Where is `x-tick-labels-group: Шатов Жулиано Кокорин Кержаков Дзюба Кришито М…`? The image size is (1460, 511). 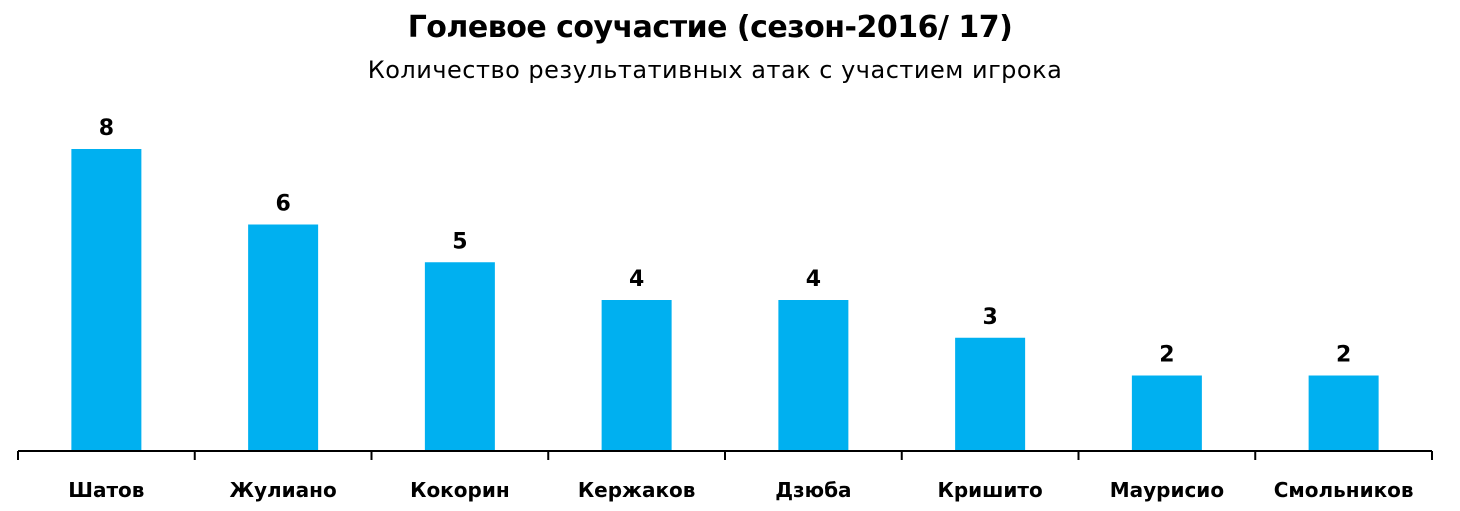 x-tick-labels-group: Шатов Жулиано Кокорин Кержаков Дзюба Кришито М… is located at coordinates (740, 490).